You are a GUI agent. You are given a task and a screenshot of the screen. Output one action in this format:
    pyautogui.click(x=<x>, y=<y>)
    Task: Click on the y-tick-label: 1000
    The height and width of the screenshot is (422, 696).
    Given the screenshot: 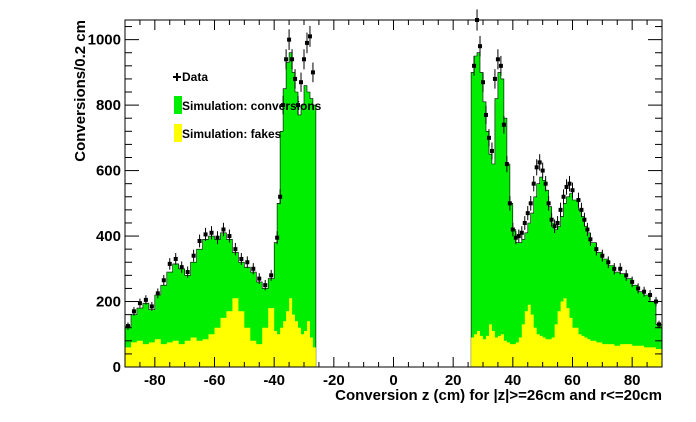 What is the action you would take?
    pyautogui.click(x=104, y=40)
    